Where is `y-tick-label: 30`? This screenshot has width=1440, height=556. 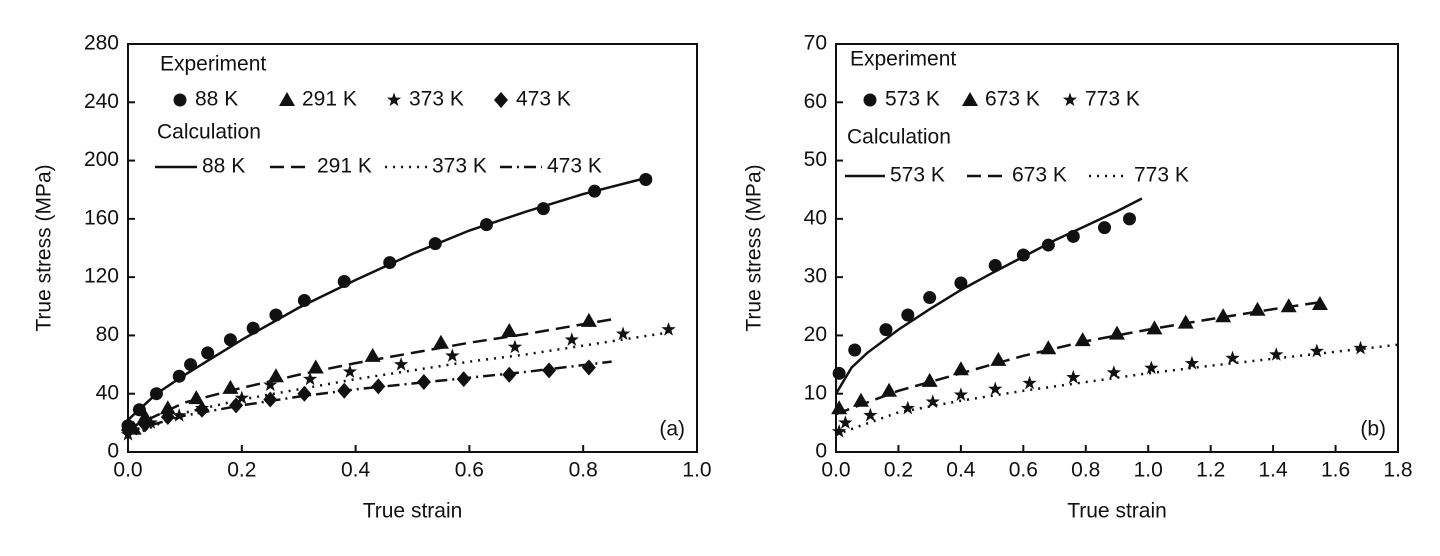
y-tick-label: 30 is located at coordinates (815, 276).